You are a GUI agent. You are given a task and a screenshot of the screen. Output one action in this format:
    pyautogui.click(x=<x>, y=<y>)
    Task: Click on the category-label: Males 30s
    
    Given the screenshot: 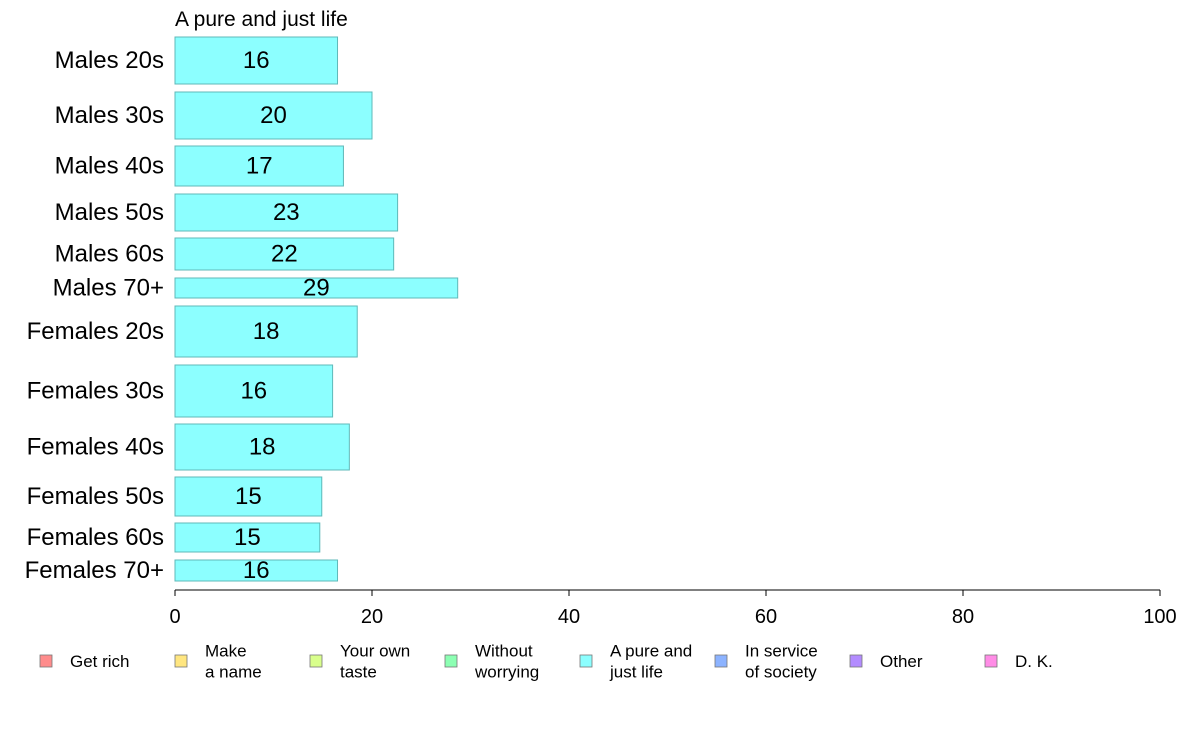 What is the action you would take?
    pyautogui.click(x=109, y=115)
    